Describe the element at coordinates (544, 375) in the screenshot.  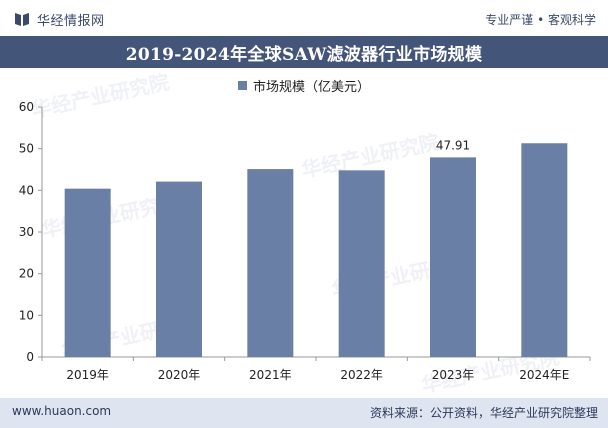
I see `x-tick-label: 2024年E` at that location.